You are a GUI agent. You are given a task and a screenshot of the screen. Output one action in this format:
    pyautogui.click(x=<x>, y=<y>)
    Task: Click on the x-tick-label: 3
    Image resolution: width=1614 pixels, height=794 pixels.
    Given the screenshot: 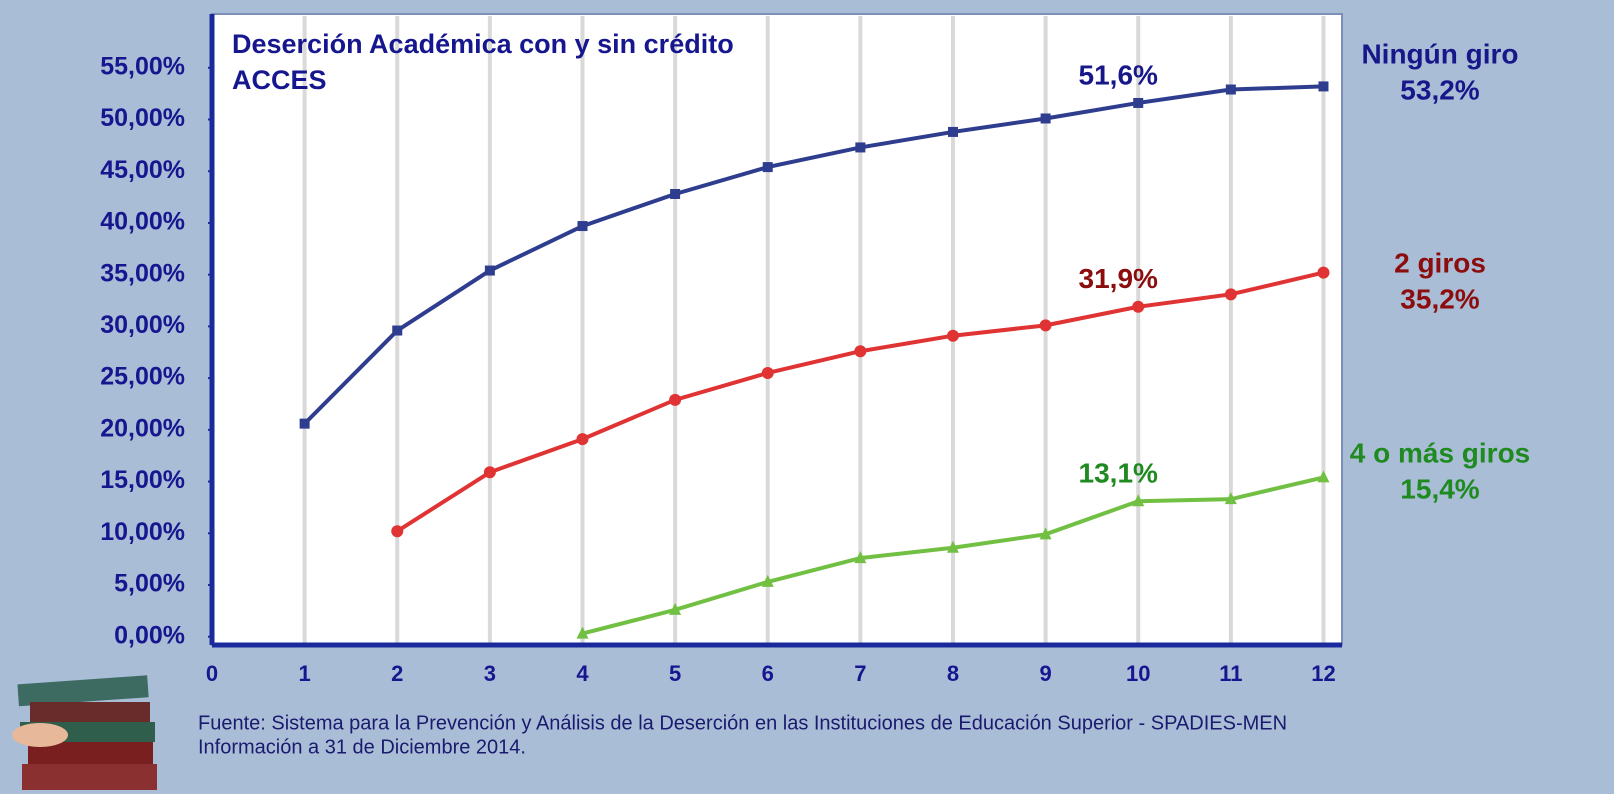 What is the action you would take?
    pyautogui.click(x=490, y=673)
    